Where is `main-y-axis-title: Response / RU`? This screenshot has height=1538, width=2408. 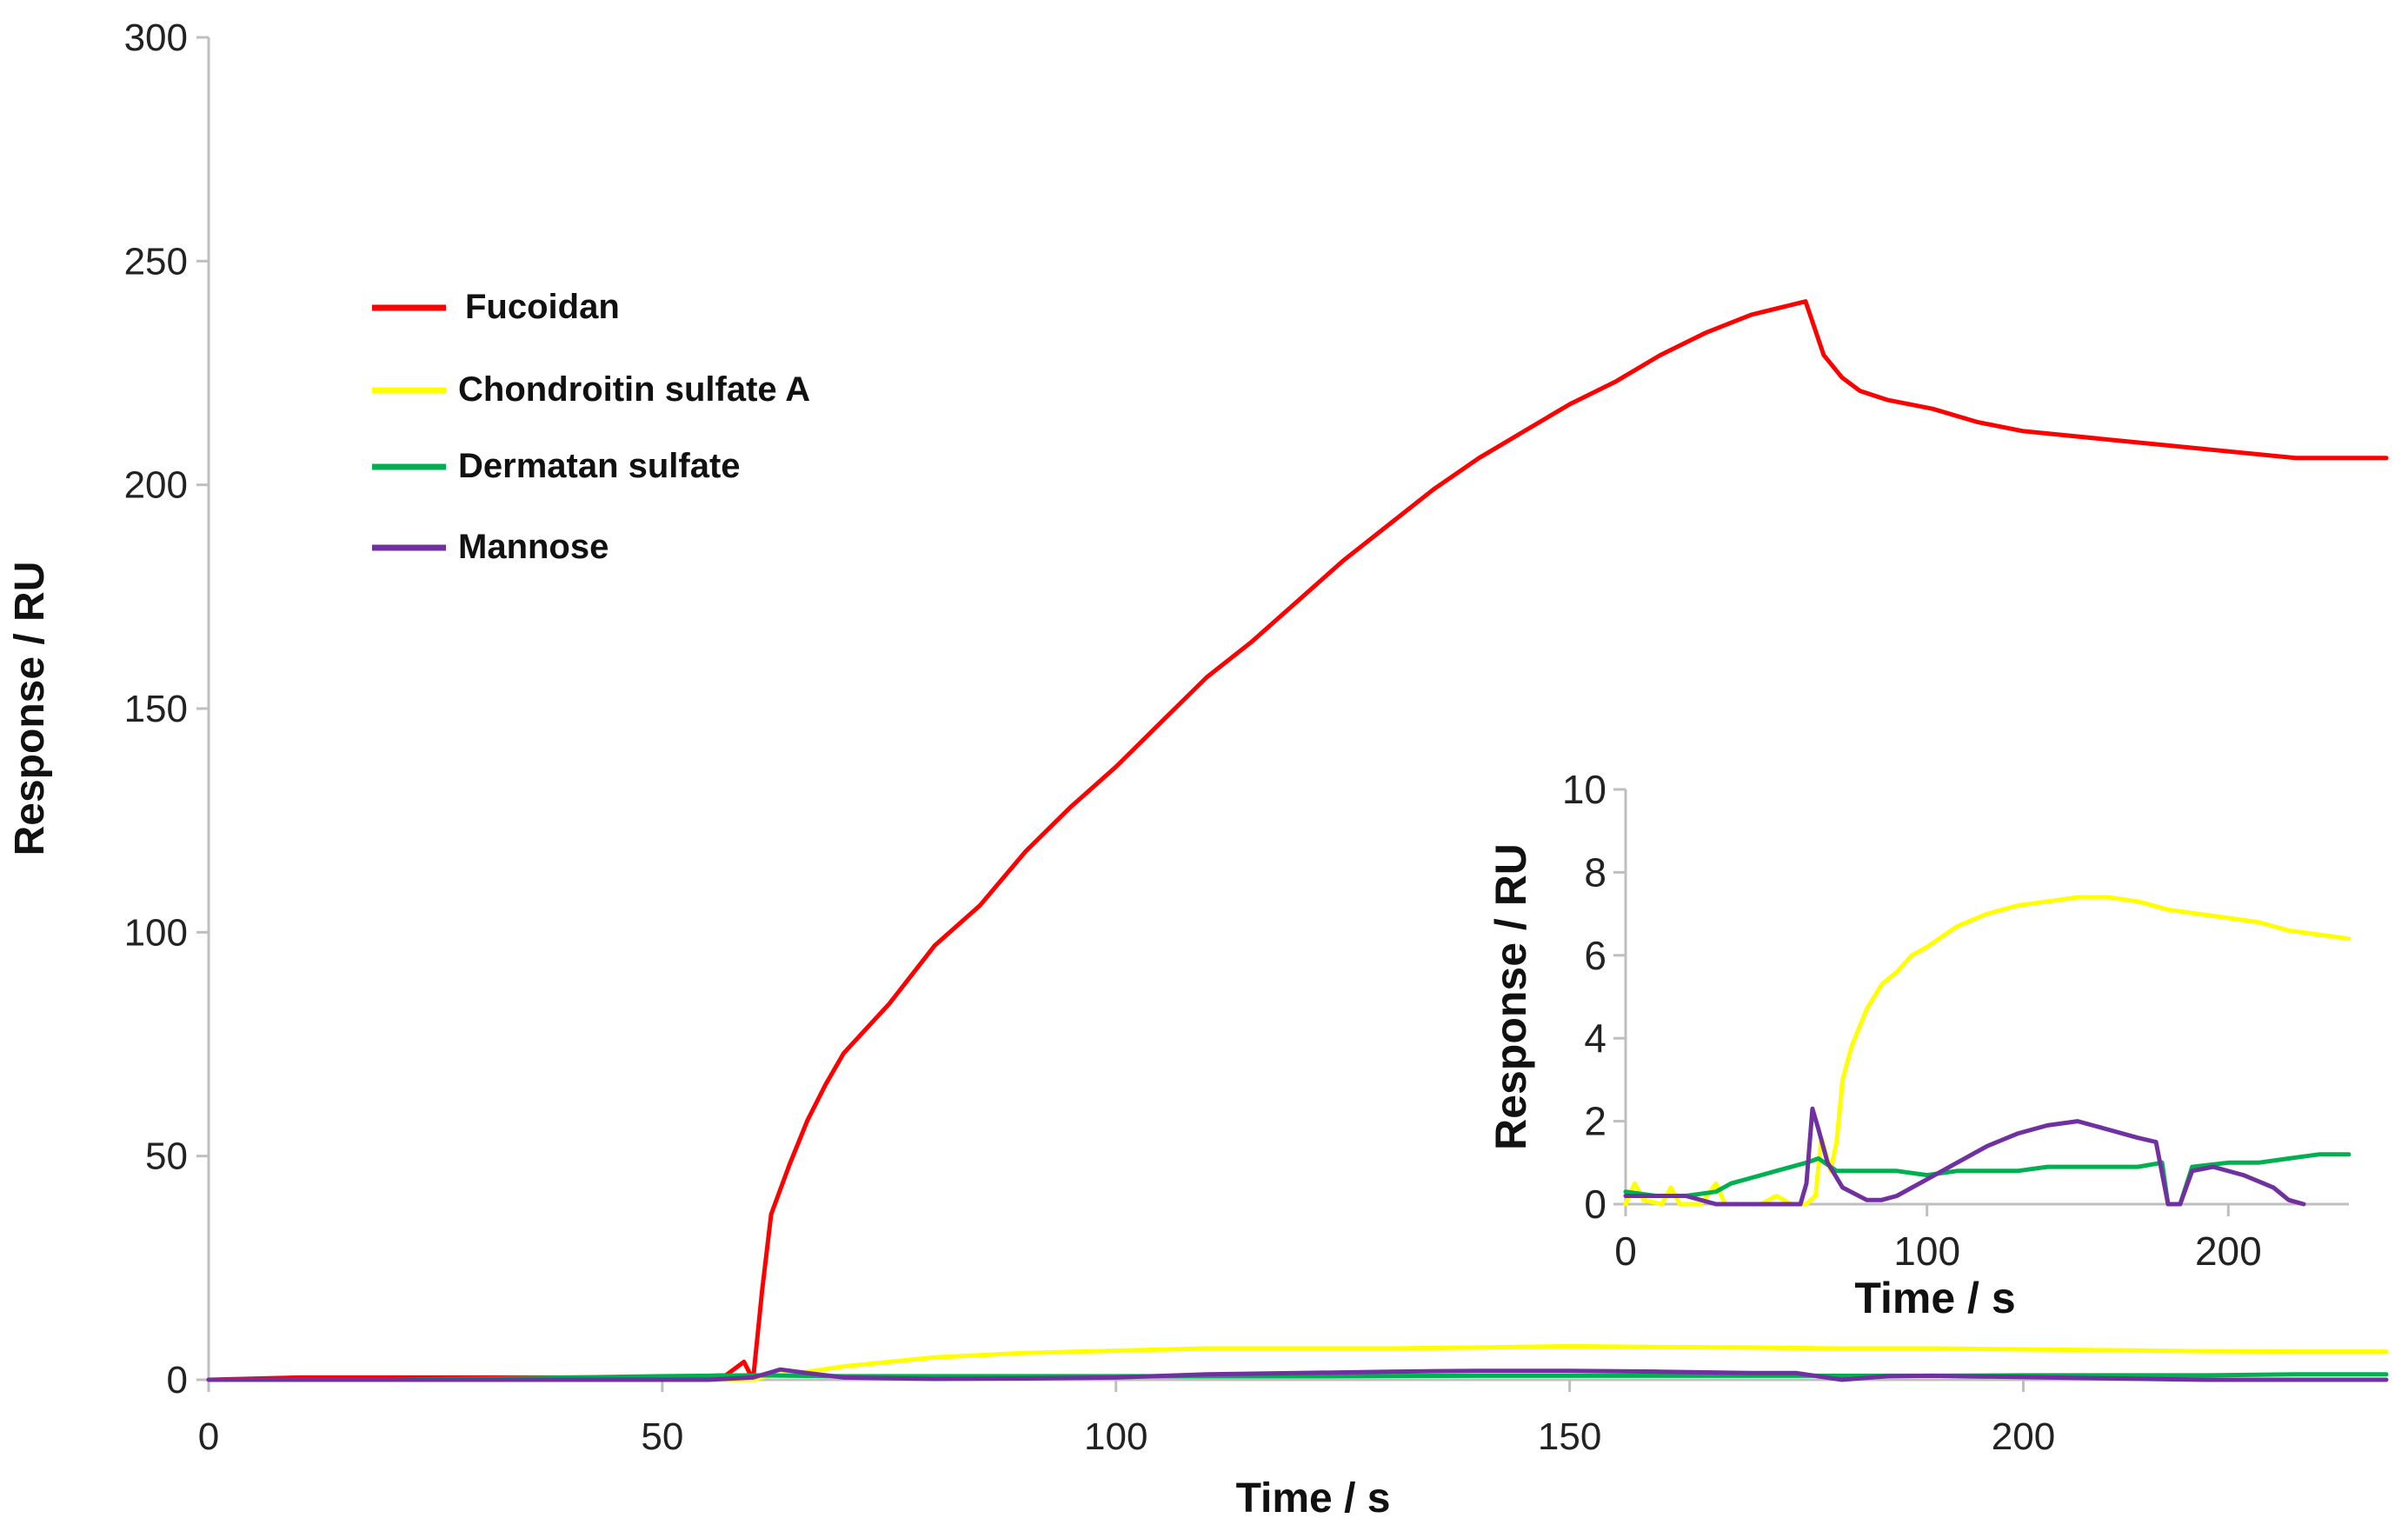
main-y-axis-title: Response / RU is located at coordinates (30, 709).